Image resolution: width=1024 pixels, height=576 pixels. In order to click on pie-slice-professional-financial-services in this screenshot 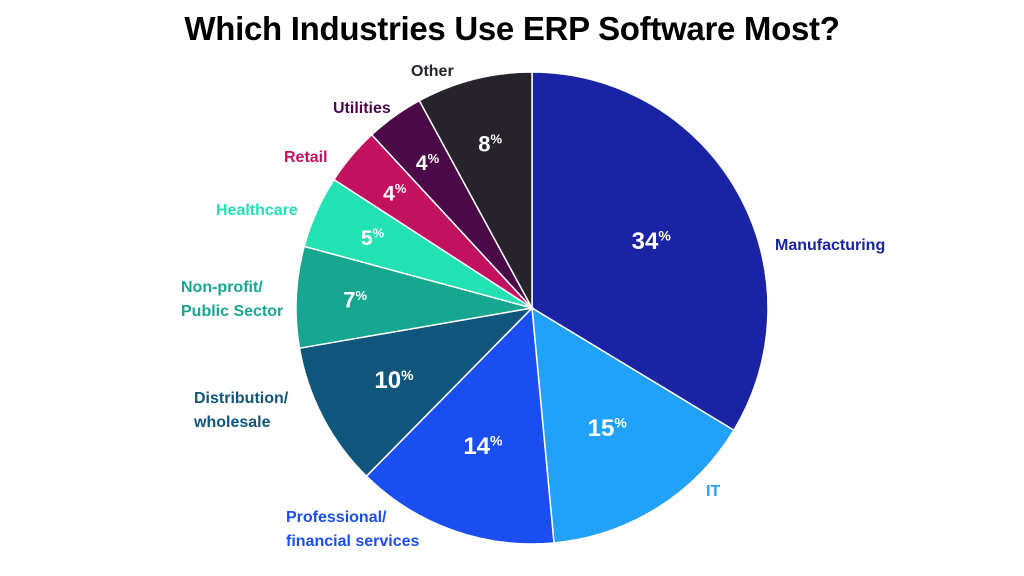, I will do `click(460, 425)`.